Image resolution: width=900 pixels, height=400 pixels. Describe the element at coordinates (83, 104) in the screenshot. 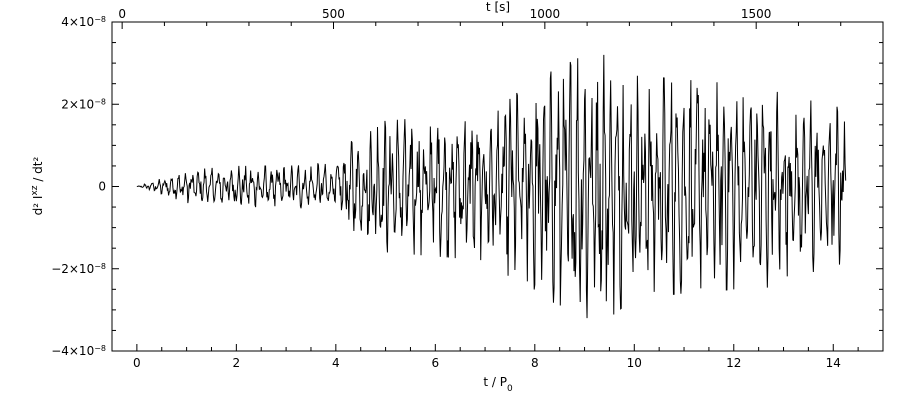

I see `y-tick-label: 2×10⁻⁸` at that location.